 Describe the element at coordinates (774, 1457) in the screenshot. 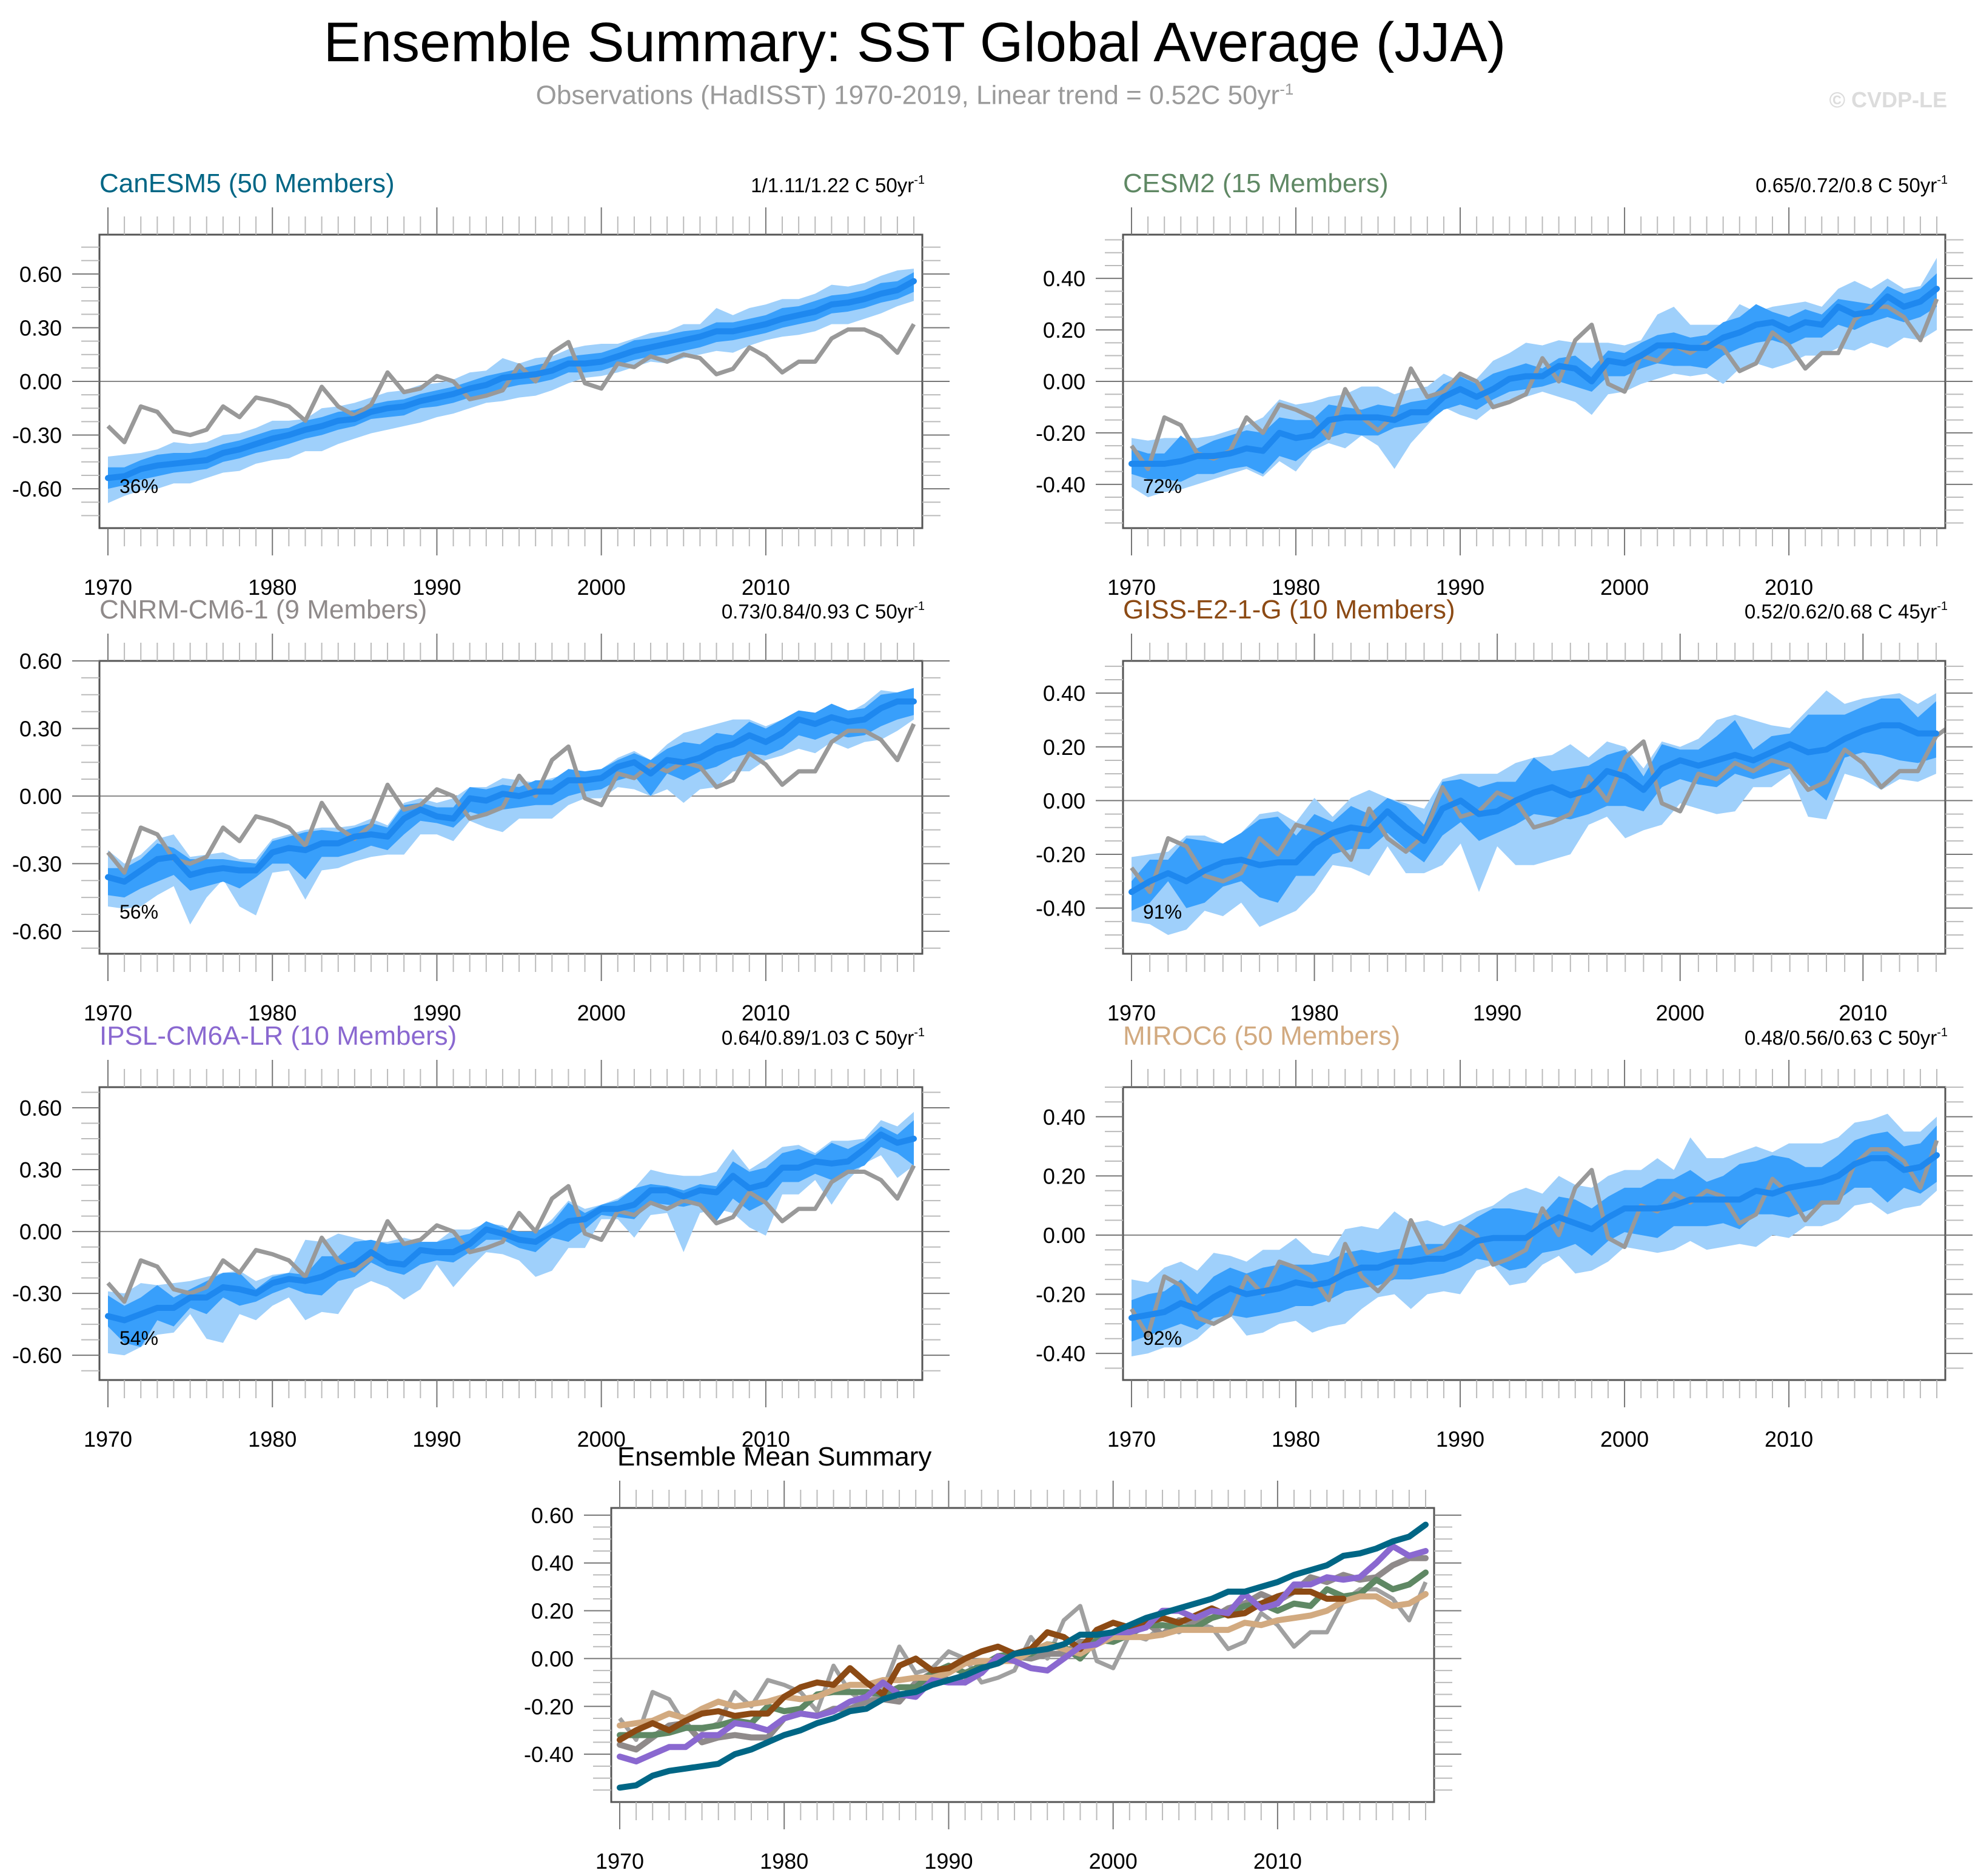

I see `panel-title: Ensemble Mean Summary` at that location.